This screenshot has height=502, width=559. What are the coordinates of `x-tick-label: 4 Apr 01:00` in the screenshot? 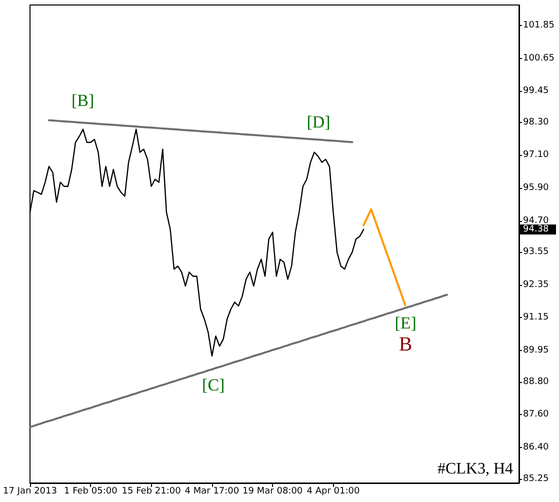 It's located at (333, 491).